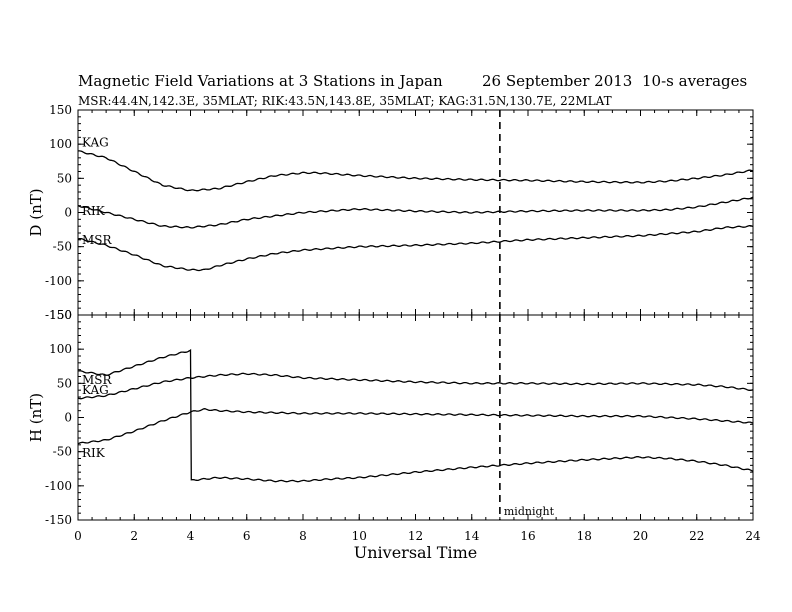 This screenshot has height=612, width=792. I want to click on averaging-label: 10-s averages, so click(695, 81).